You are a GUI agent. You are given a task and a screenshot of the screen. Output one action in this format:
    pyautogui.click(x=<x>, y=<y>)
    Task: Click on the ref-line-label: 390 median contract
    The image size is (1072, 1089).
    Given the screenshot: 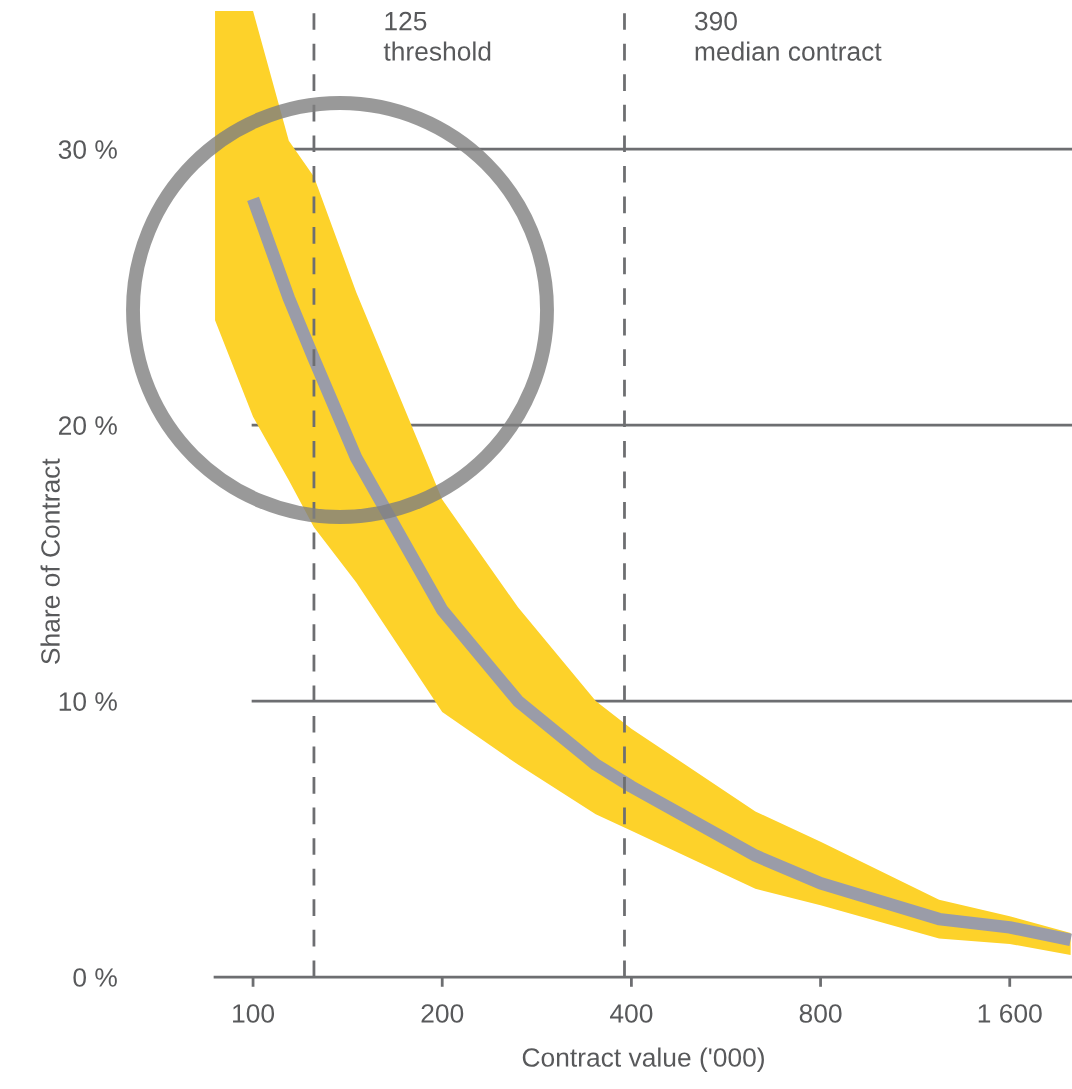 What is the action you would take?
    pyautogui.click(x=788, y=36)
    